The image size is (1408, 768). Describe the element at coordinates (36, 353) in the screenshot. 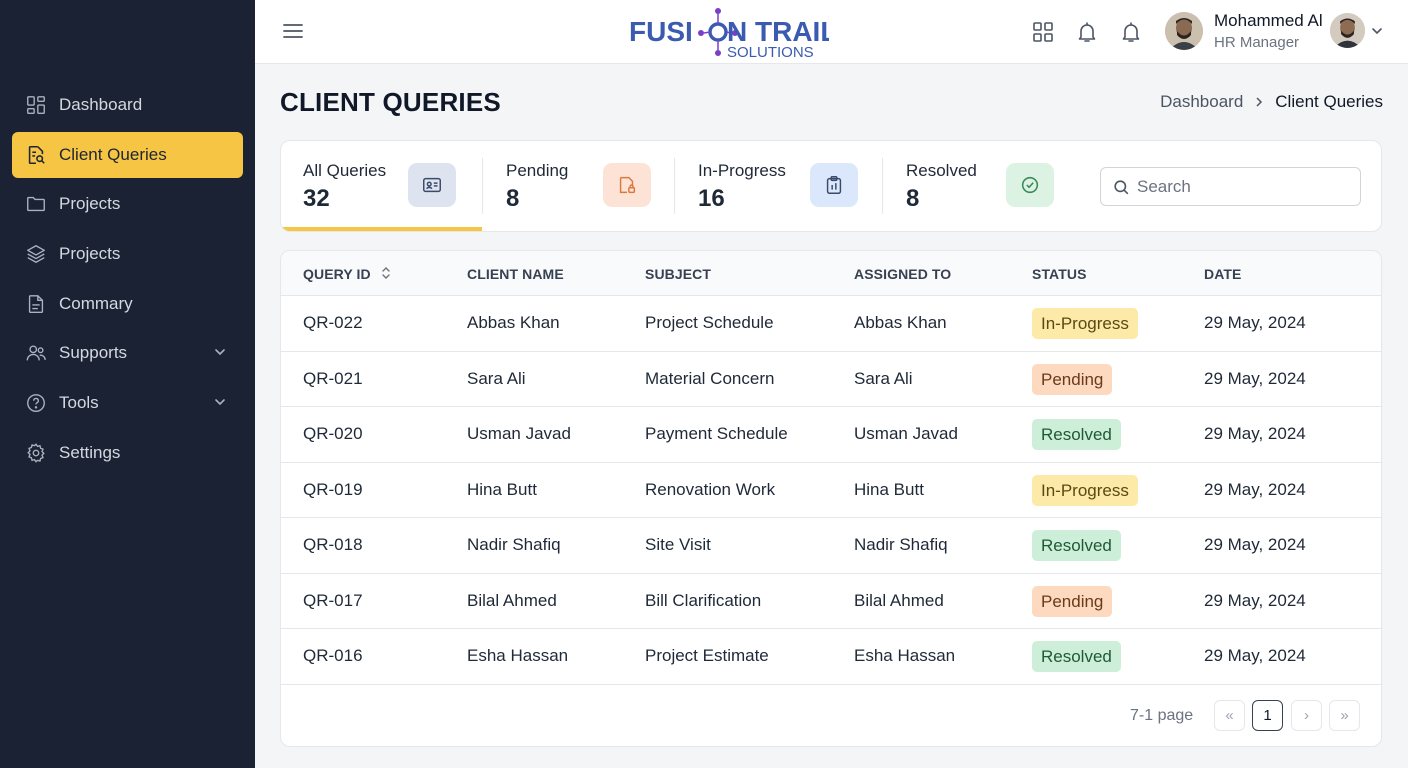

I see `users-icon` at that location.